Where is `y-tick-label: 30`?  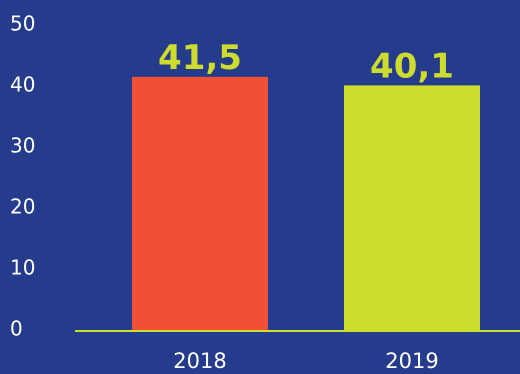 y-tick-label: 30 is located at coordinates (22, 146).